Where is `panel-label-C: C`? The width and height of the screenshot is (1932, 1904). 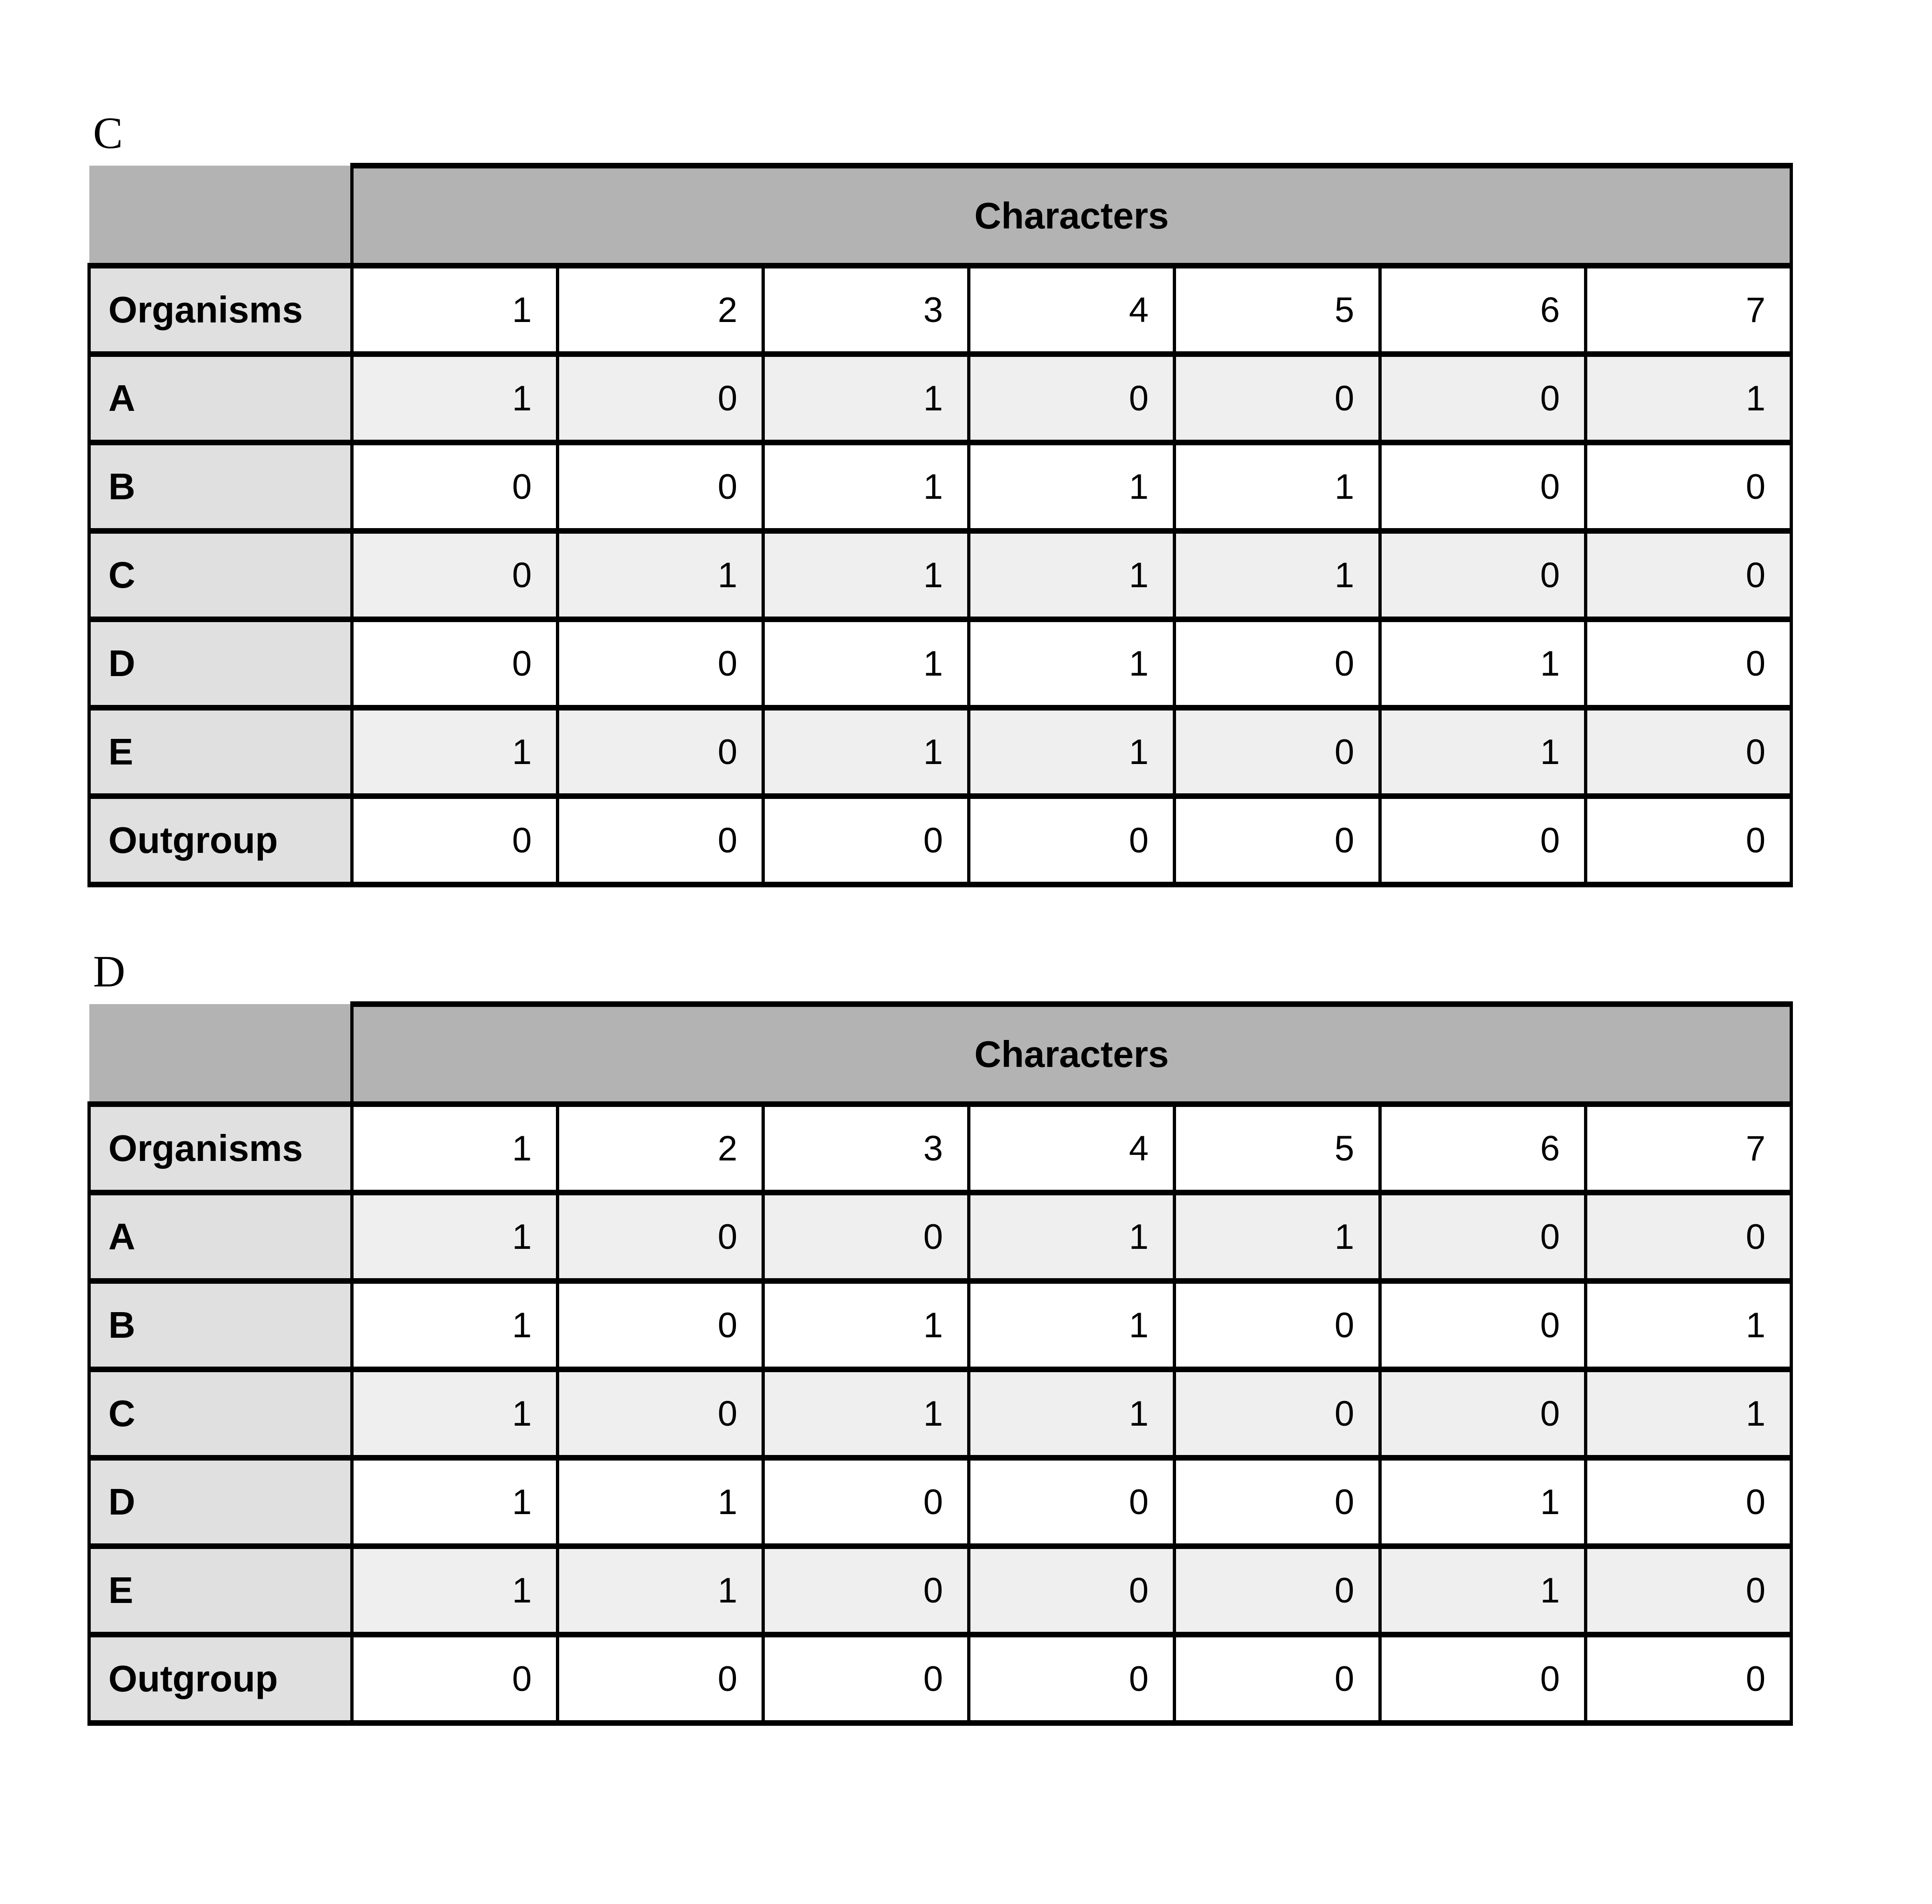 panel-label-C: C is located at coordinates (108, 133).